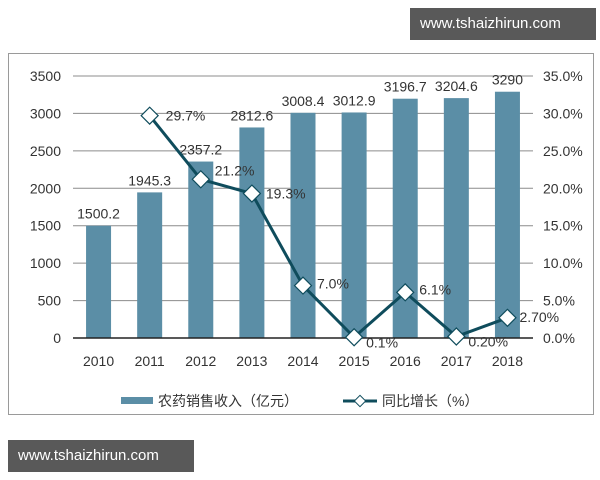 This screenshot has width=600, height=480. I want to click on watermark-bottom: www.tshaizhirun.com, so click(101, 456).